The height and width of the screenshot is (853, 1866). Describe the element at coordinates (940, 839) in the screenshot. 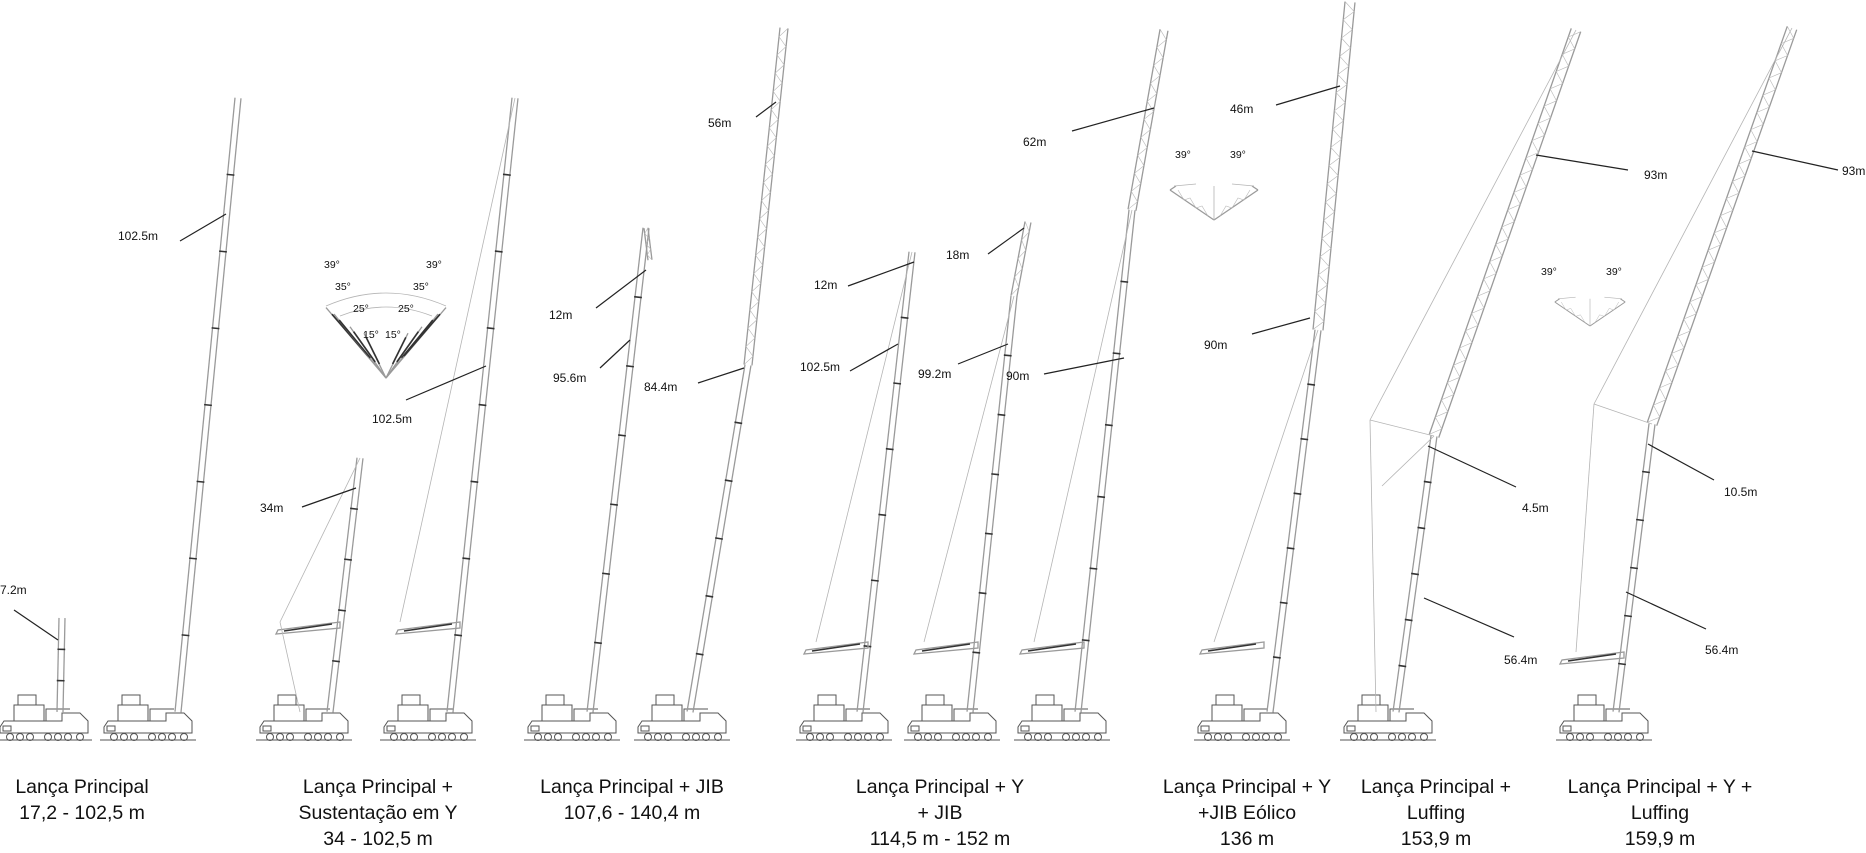

I see `caption-line: 114,5 m - 152 m` at that location.